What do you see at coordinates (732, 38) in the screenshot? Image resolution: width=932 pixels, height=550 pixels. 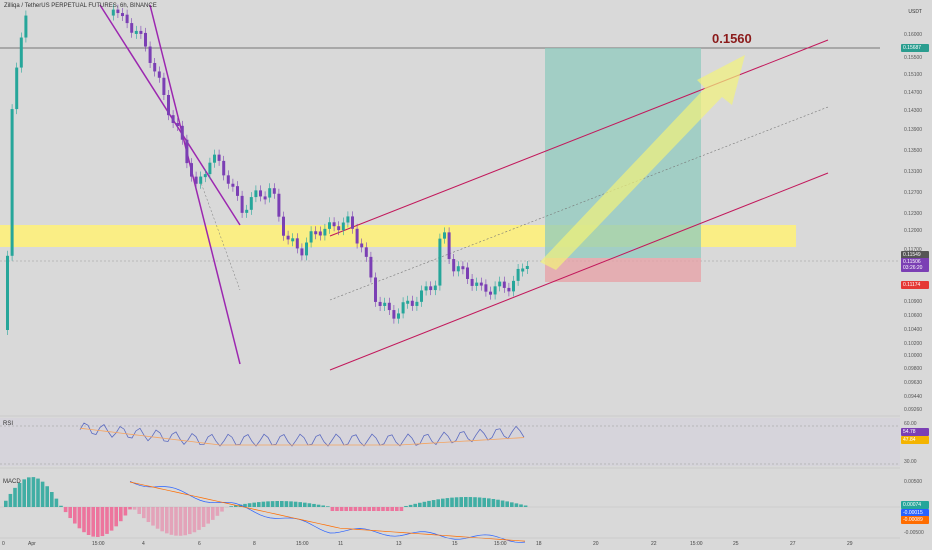 I see `target-price-label: 0.1560` at bounding box center [732, 38].